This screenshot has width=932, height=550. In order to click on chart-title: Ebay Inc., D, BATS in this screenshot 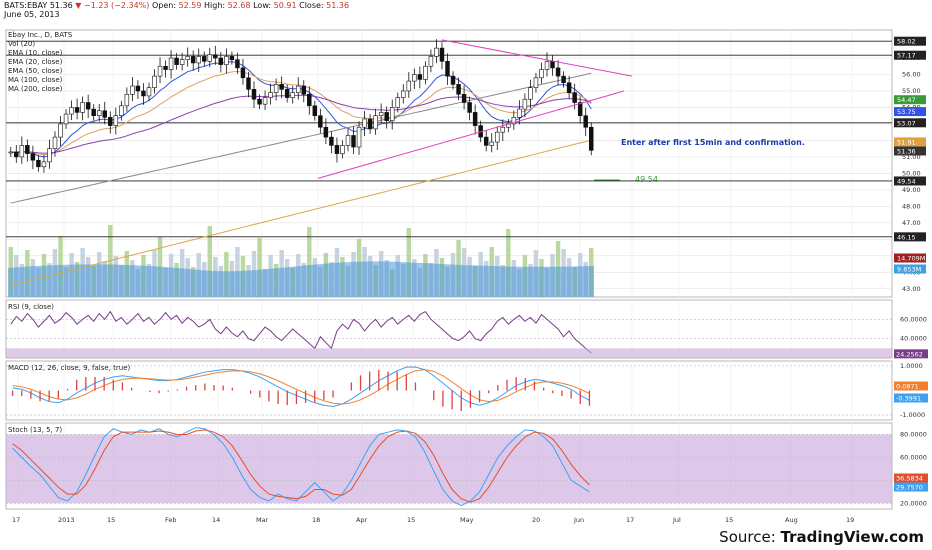, I will do `click(40, 35)`.